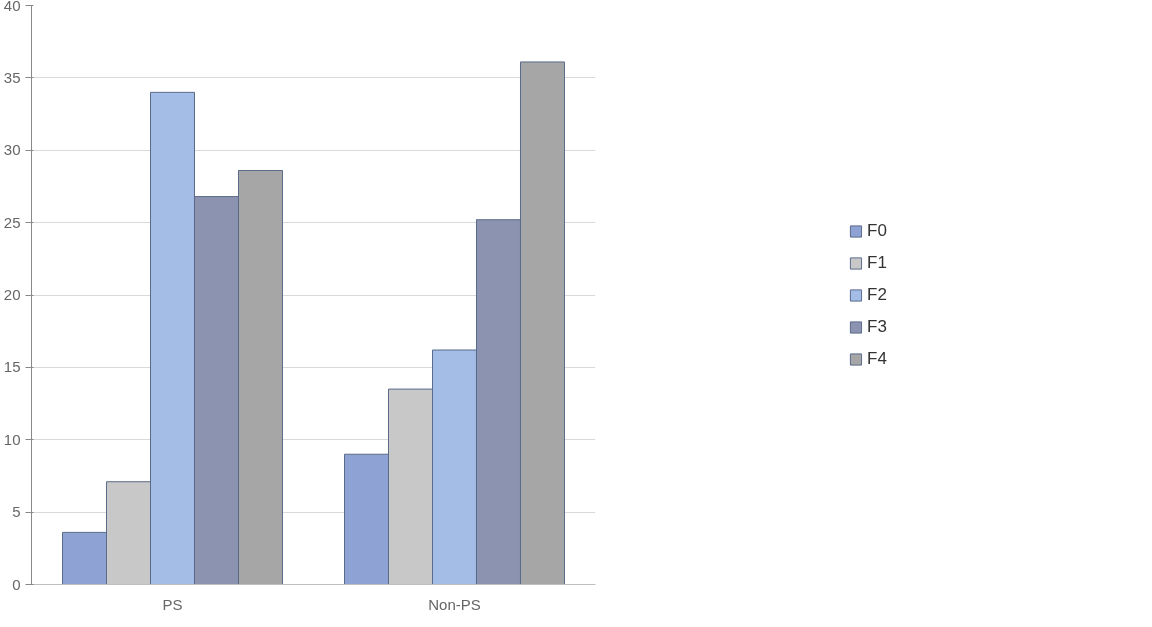  Describe the element at coordinates (16, 584) in the screenshot. I see `y-tick-label: 0` at that location.